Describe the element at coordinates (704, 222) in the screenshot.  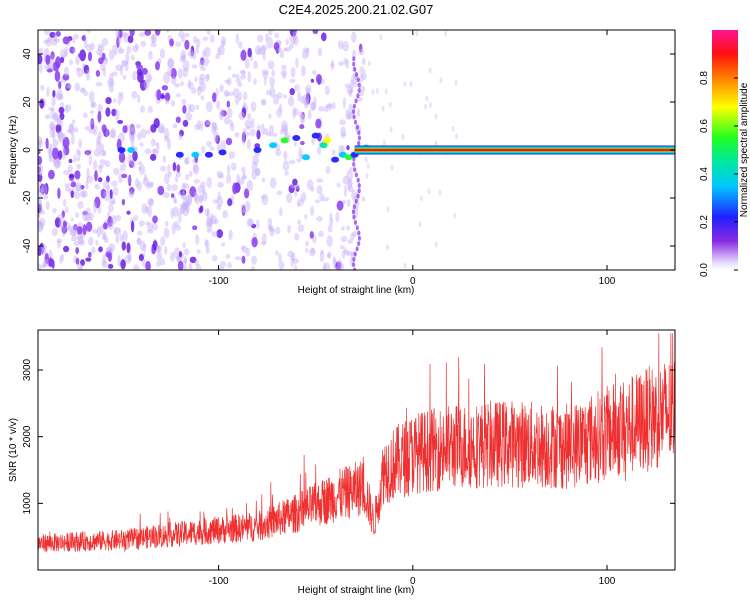
I see `colorbar-tick-label: 0.2` at that location.